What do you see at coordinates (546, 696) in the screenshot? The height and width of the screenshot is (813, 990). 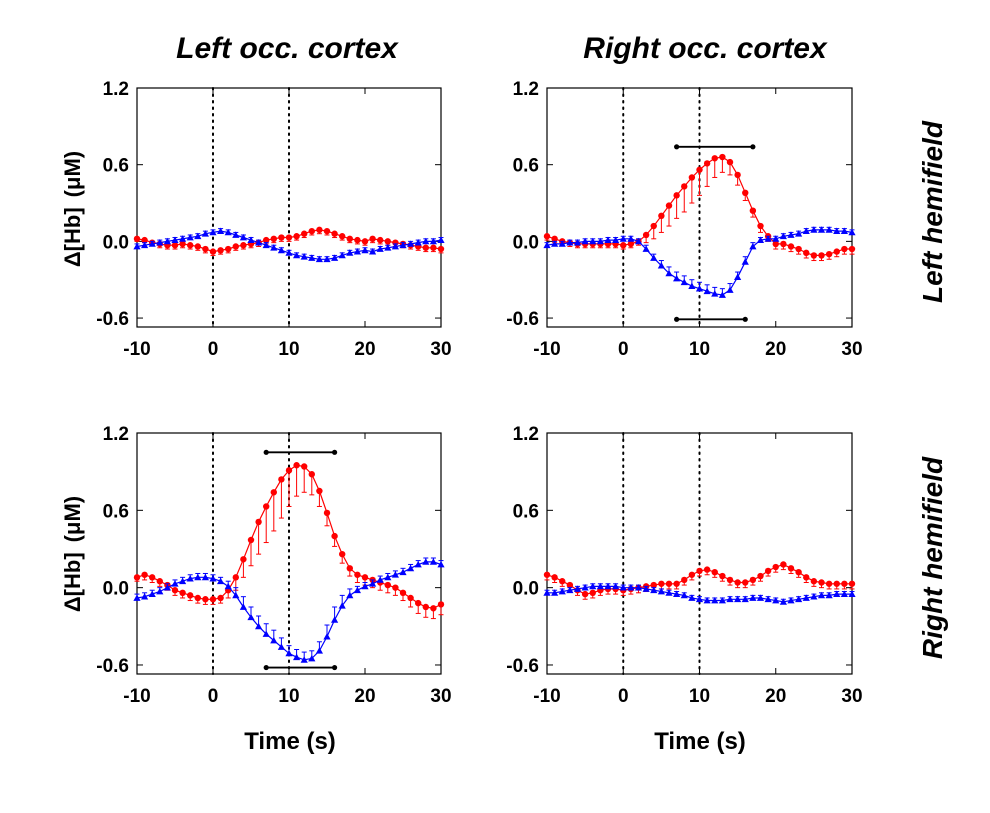 I see `x-tick-label: -10` at bounding box center [546, 696].